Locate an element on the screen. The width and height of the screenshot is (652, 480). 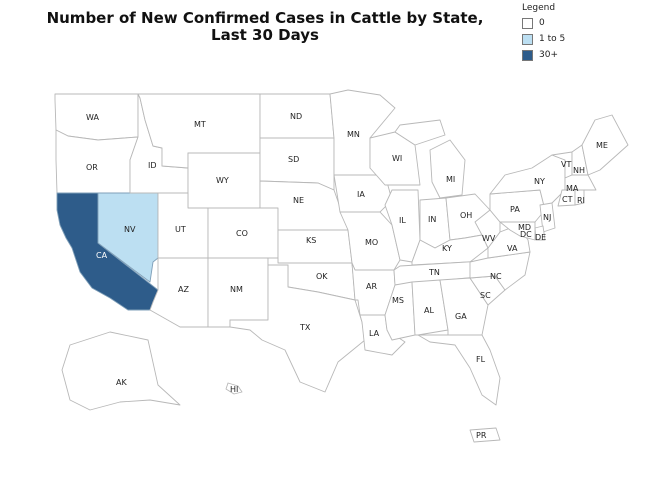
label-id: ID is located at coordinates (152, 165).